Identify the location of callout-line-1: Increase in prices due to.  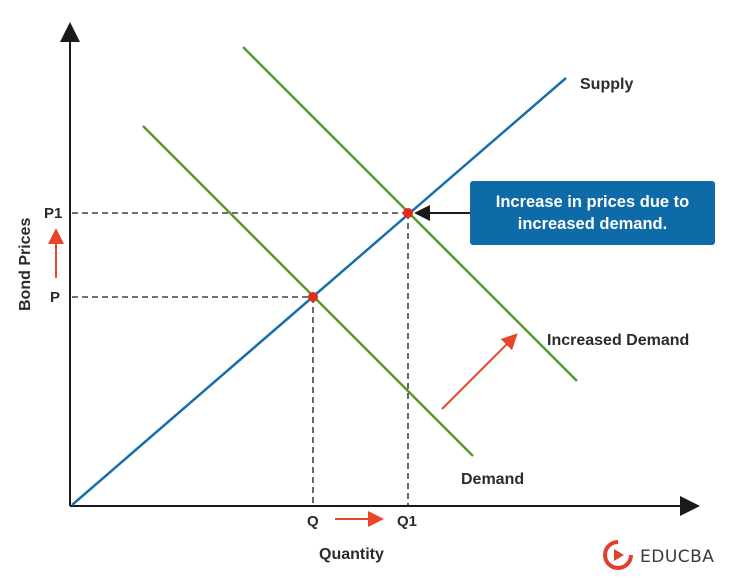
(592, 202).